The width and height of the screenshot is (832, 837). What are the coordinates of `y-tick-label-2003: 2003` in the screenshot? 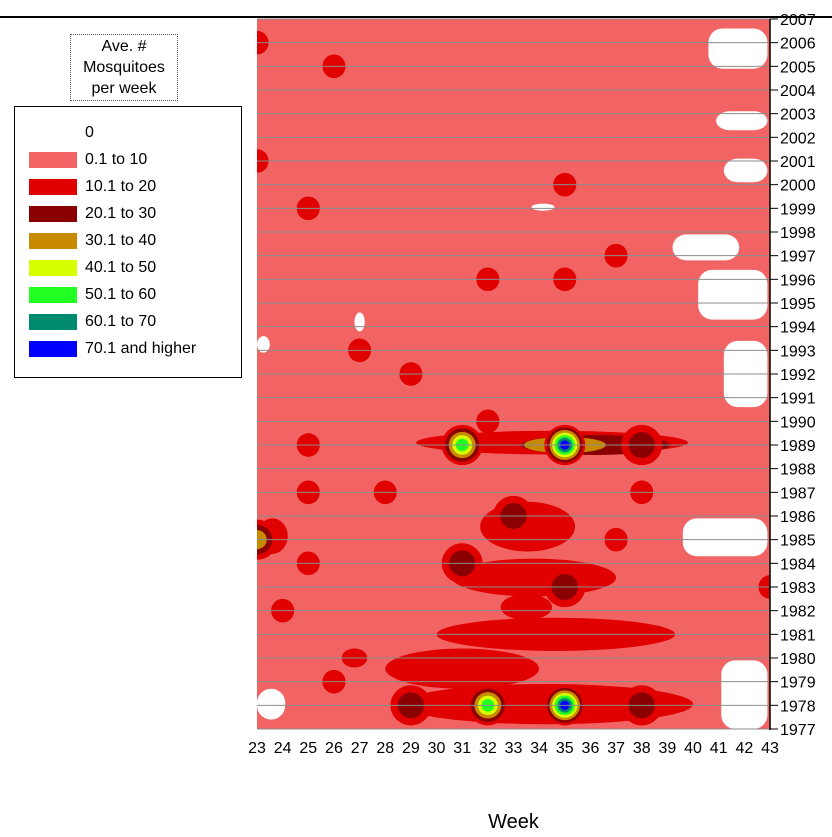 It's located at (798, 115).